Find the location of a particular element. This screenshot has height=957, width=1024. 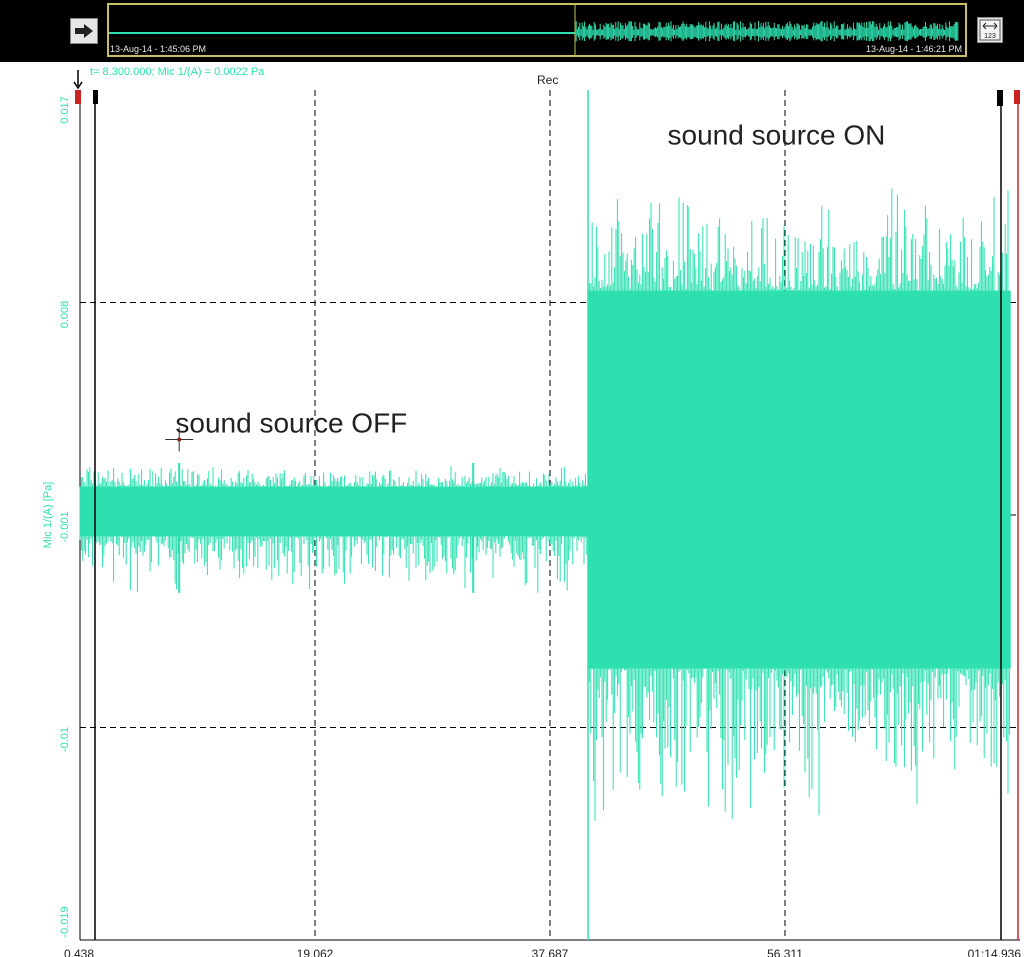

x-tick-label: 01:14.936 is located at coordinates (995, 952).